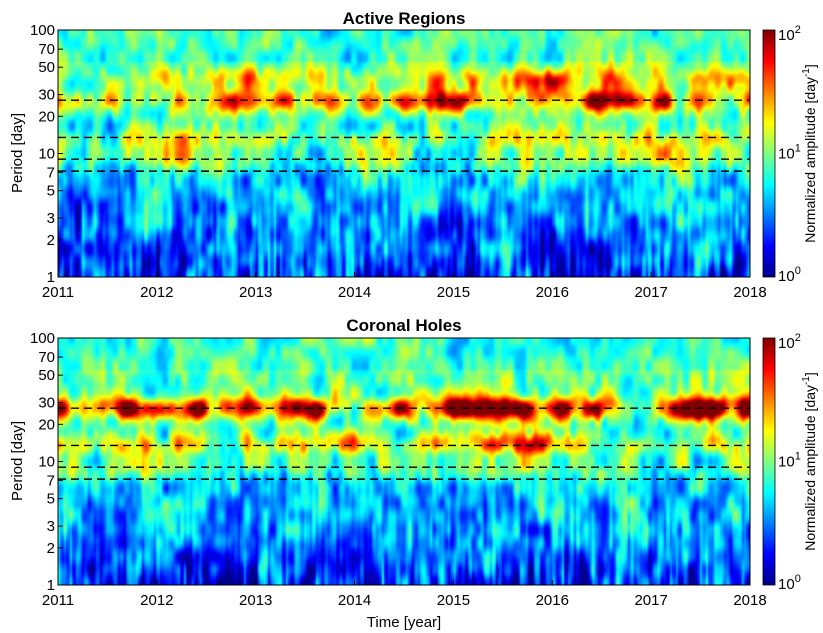 Image resolution: width=823 pixels, height=633 pixels. I want to click on panel-title: Coronal Holes, so click(403, 325).